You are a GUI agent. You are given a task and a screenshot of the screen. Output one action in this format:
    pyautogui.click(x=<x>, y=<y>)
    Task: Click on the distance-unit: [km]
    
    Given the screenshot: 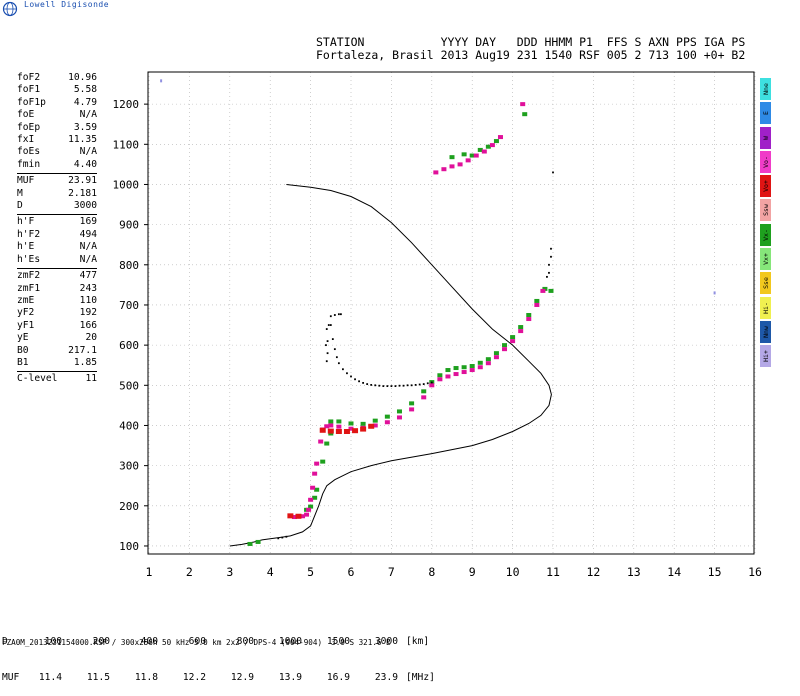 What is the action you would take?
    pyautogui.click(x=418, y=641)
    